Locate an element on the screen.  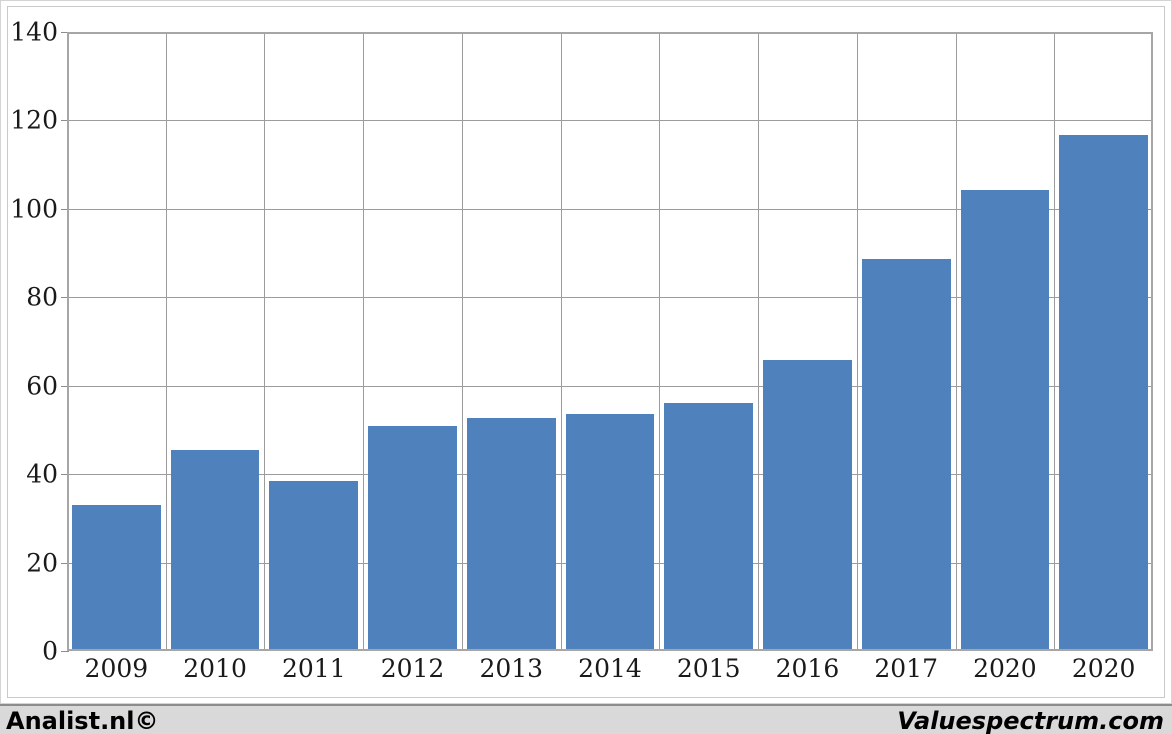
footer-source-left: Analist.nl© is located at coordinates (82, 720).